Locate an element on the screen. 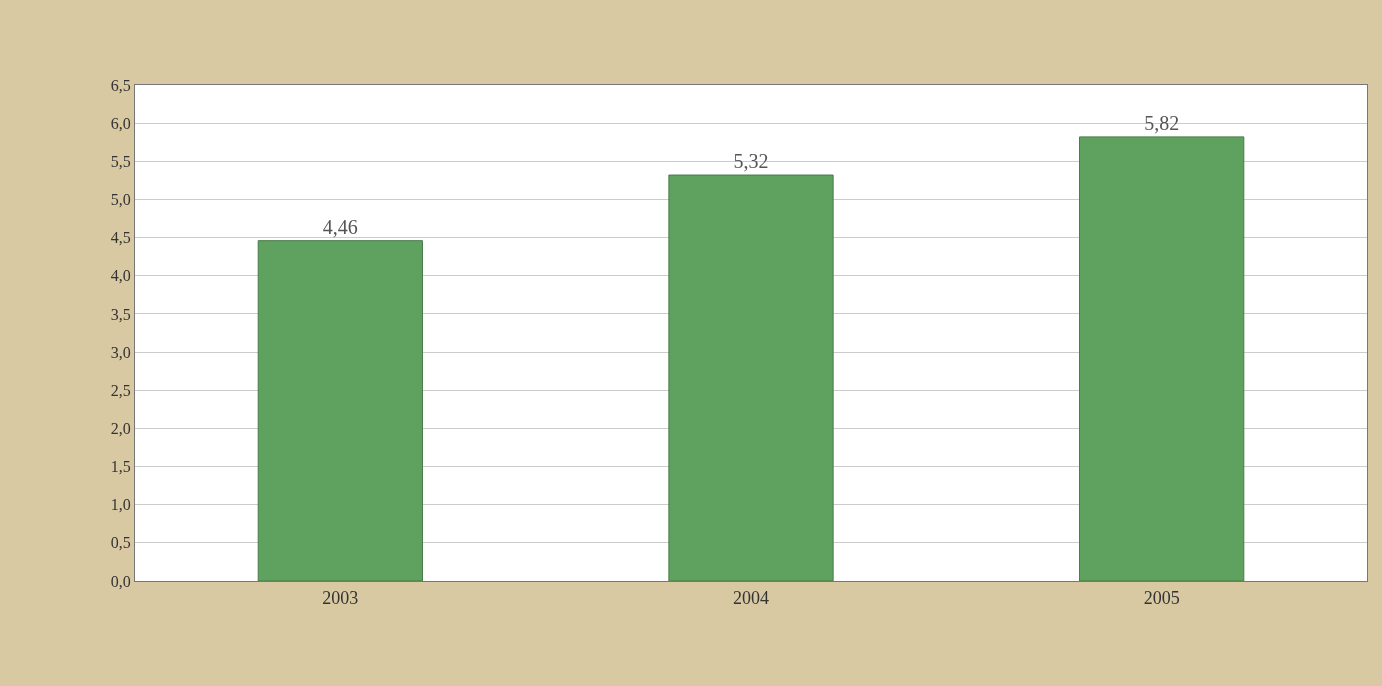  y-tick-label: 6,0 is located at coordinates (120, 123).